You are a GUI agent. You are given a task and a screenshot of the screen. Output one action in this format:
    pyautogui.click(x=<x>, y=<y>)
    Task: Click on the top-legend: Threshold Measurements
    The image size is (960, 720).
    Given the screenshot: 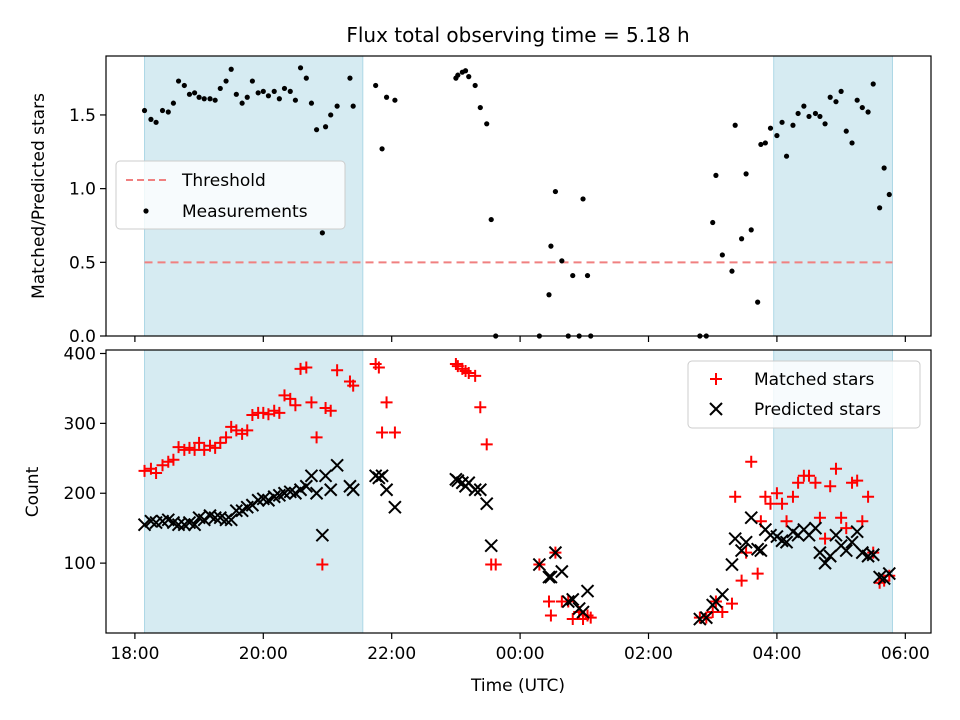 What is the action you would take?
    pyautogui.click(x=230, y=195)
    